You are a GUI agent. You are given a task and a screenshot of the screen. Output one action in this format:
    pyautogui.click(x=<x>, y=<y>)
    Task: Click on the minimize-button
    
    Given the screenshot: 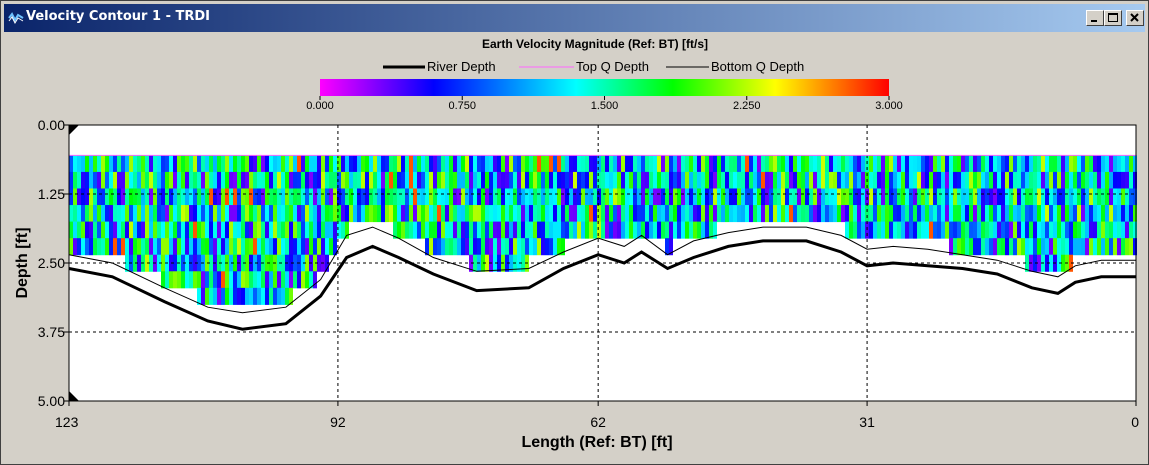 What is the action you would take?
    pyautogui.click(x=1095, y=18)
    